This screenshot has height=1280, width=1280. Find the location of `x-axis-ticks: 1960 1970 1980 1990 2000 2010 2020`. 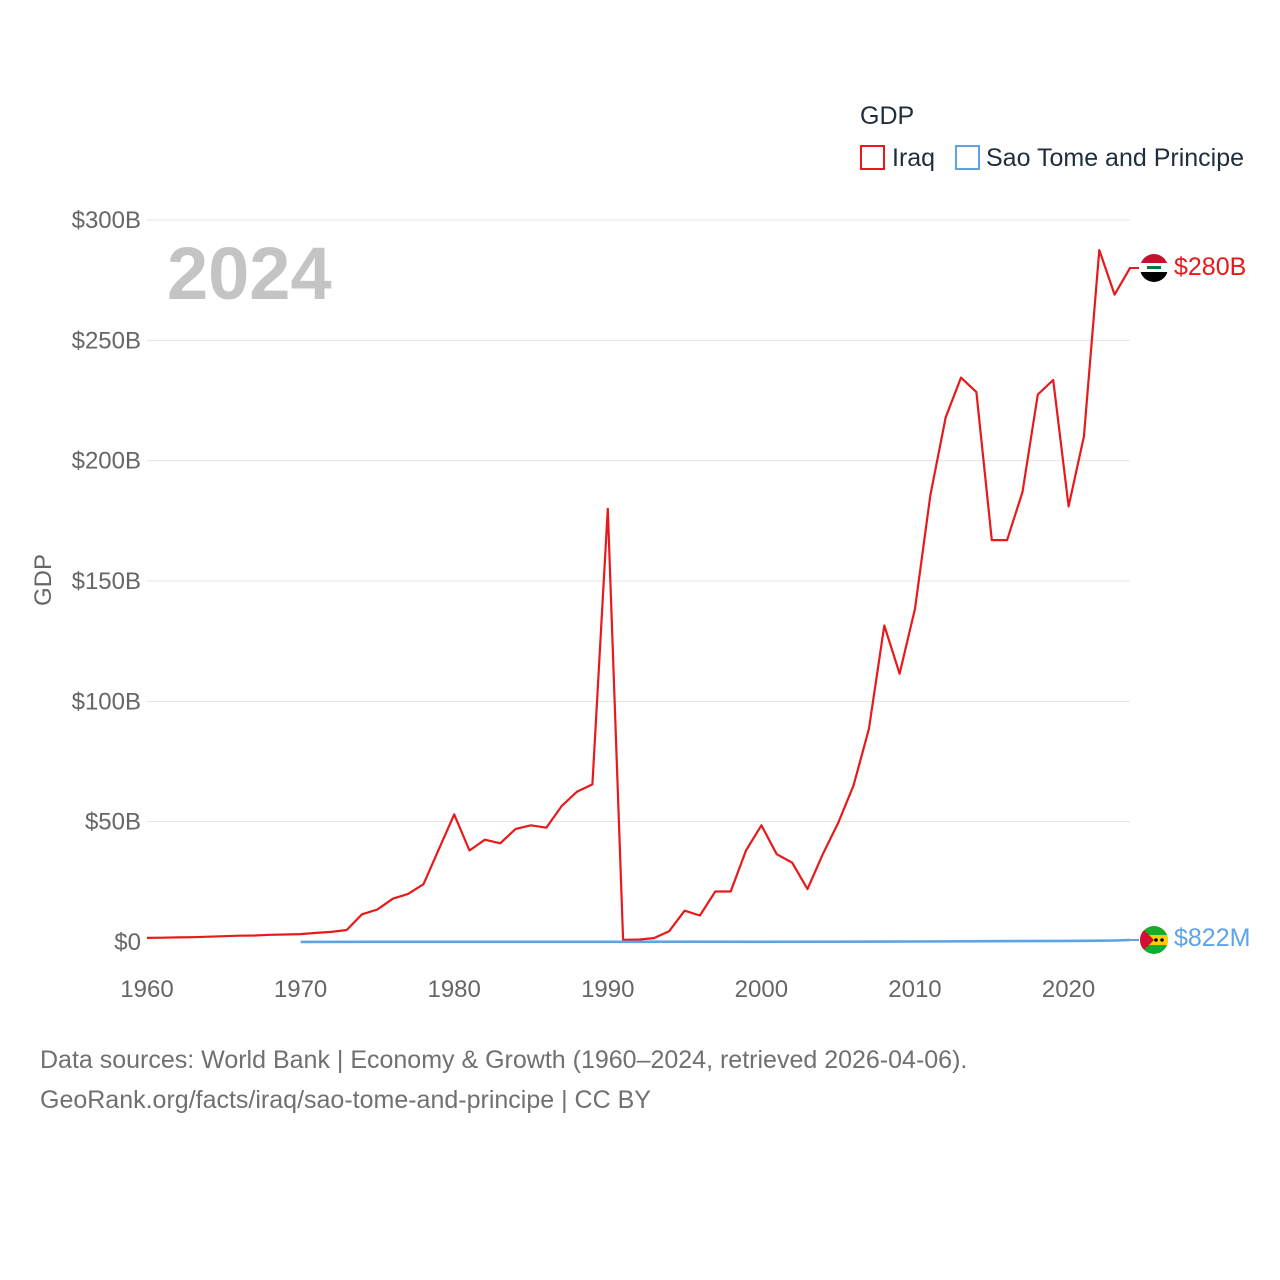

x-axis-ticks: 1960 1970 1980 1990 2000 2010 2020 is located at coordinates (607, 989).